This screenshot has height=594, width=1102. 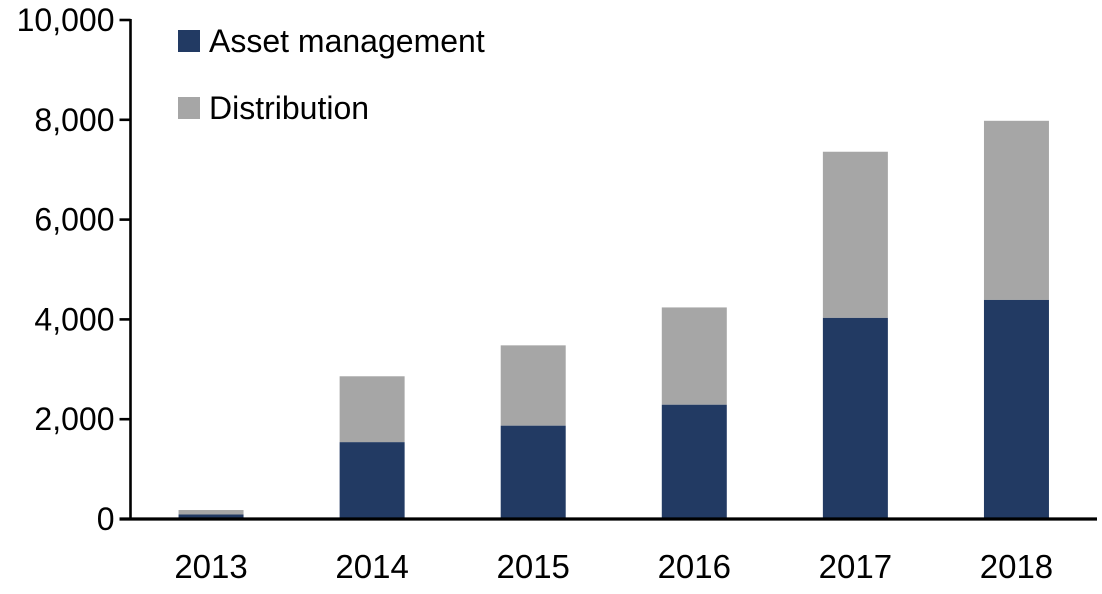 I want to click on y-tick-label-10,000: 10,000, so click(x=66, y=20).